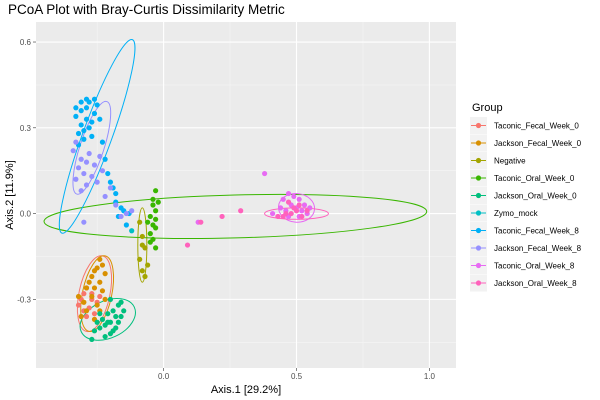  What do you see at coordinates (487, 108) in the screenshot?
I see `legend-title: Group` at bounding box center [487, 108].